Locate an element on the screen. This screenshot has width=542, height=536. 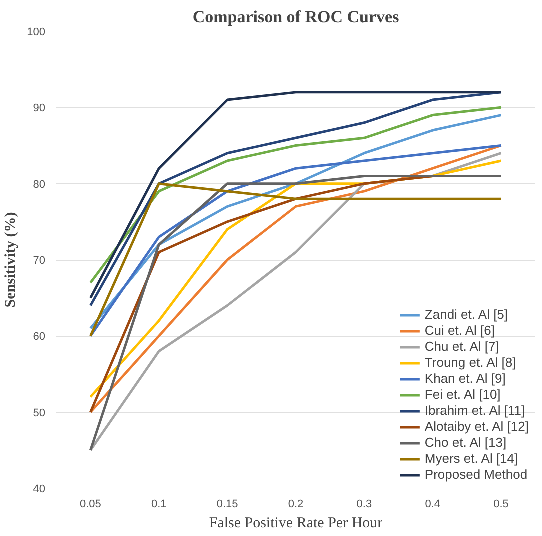
y-axis-title: Sensitivity (%) is located at coordinates (11, 260).